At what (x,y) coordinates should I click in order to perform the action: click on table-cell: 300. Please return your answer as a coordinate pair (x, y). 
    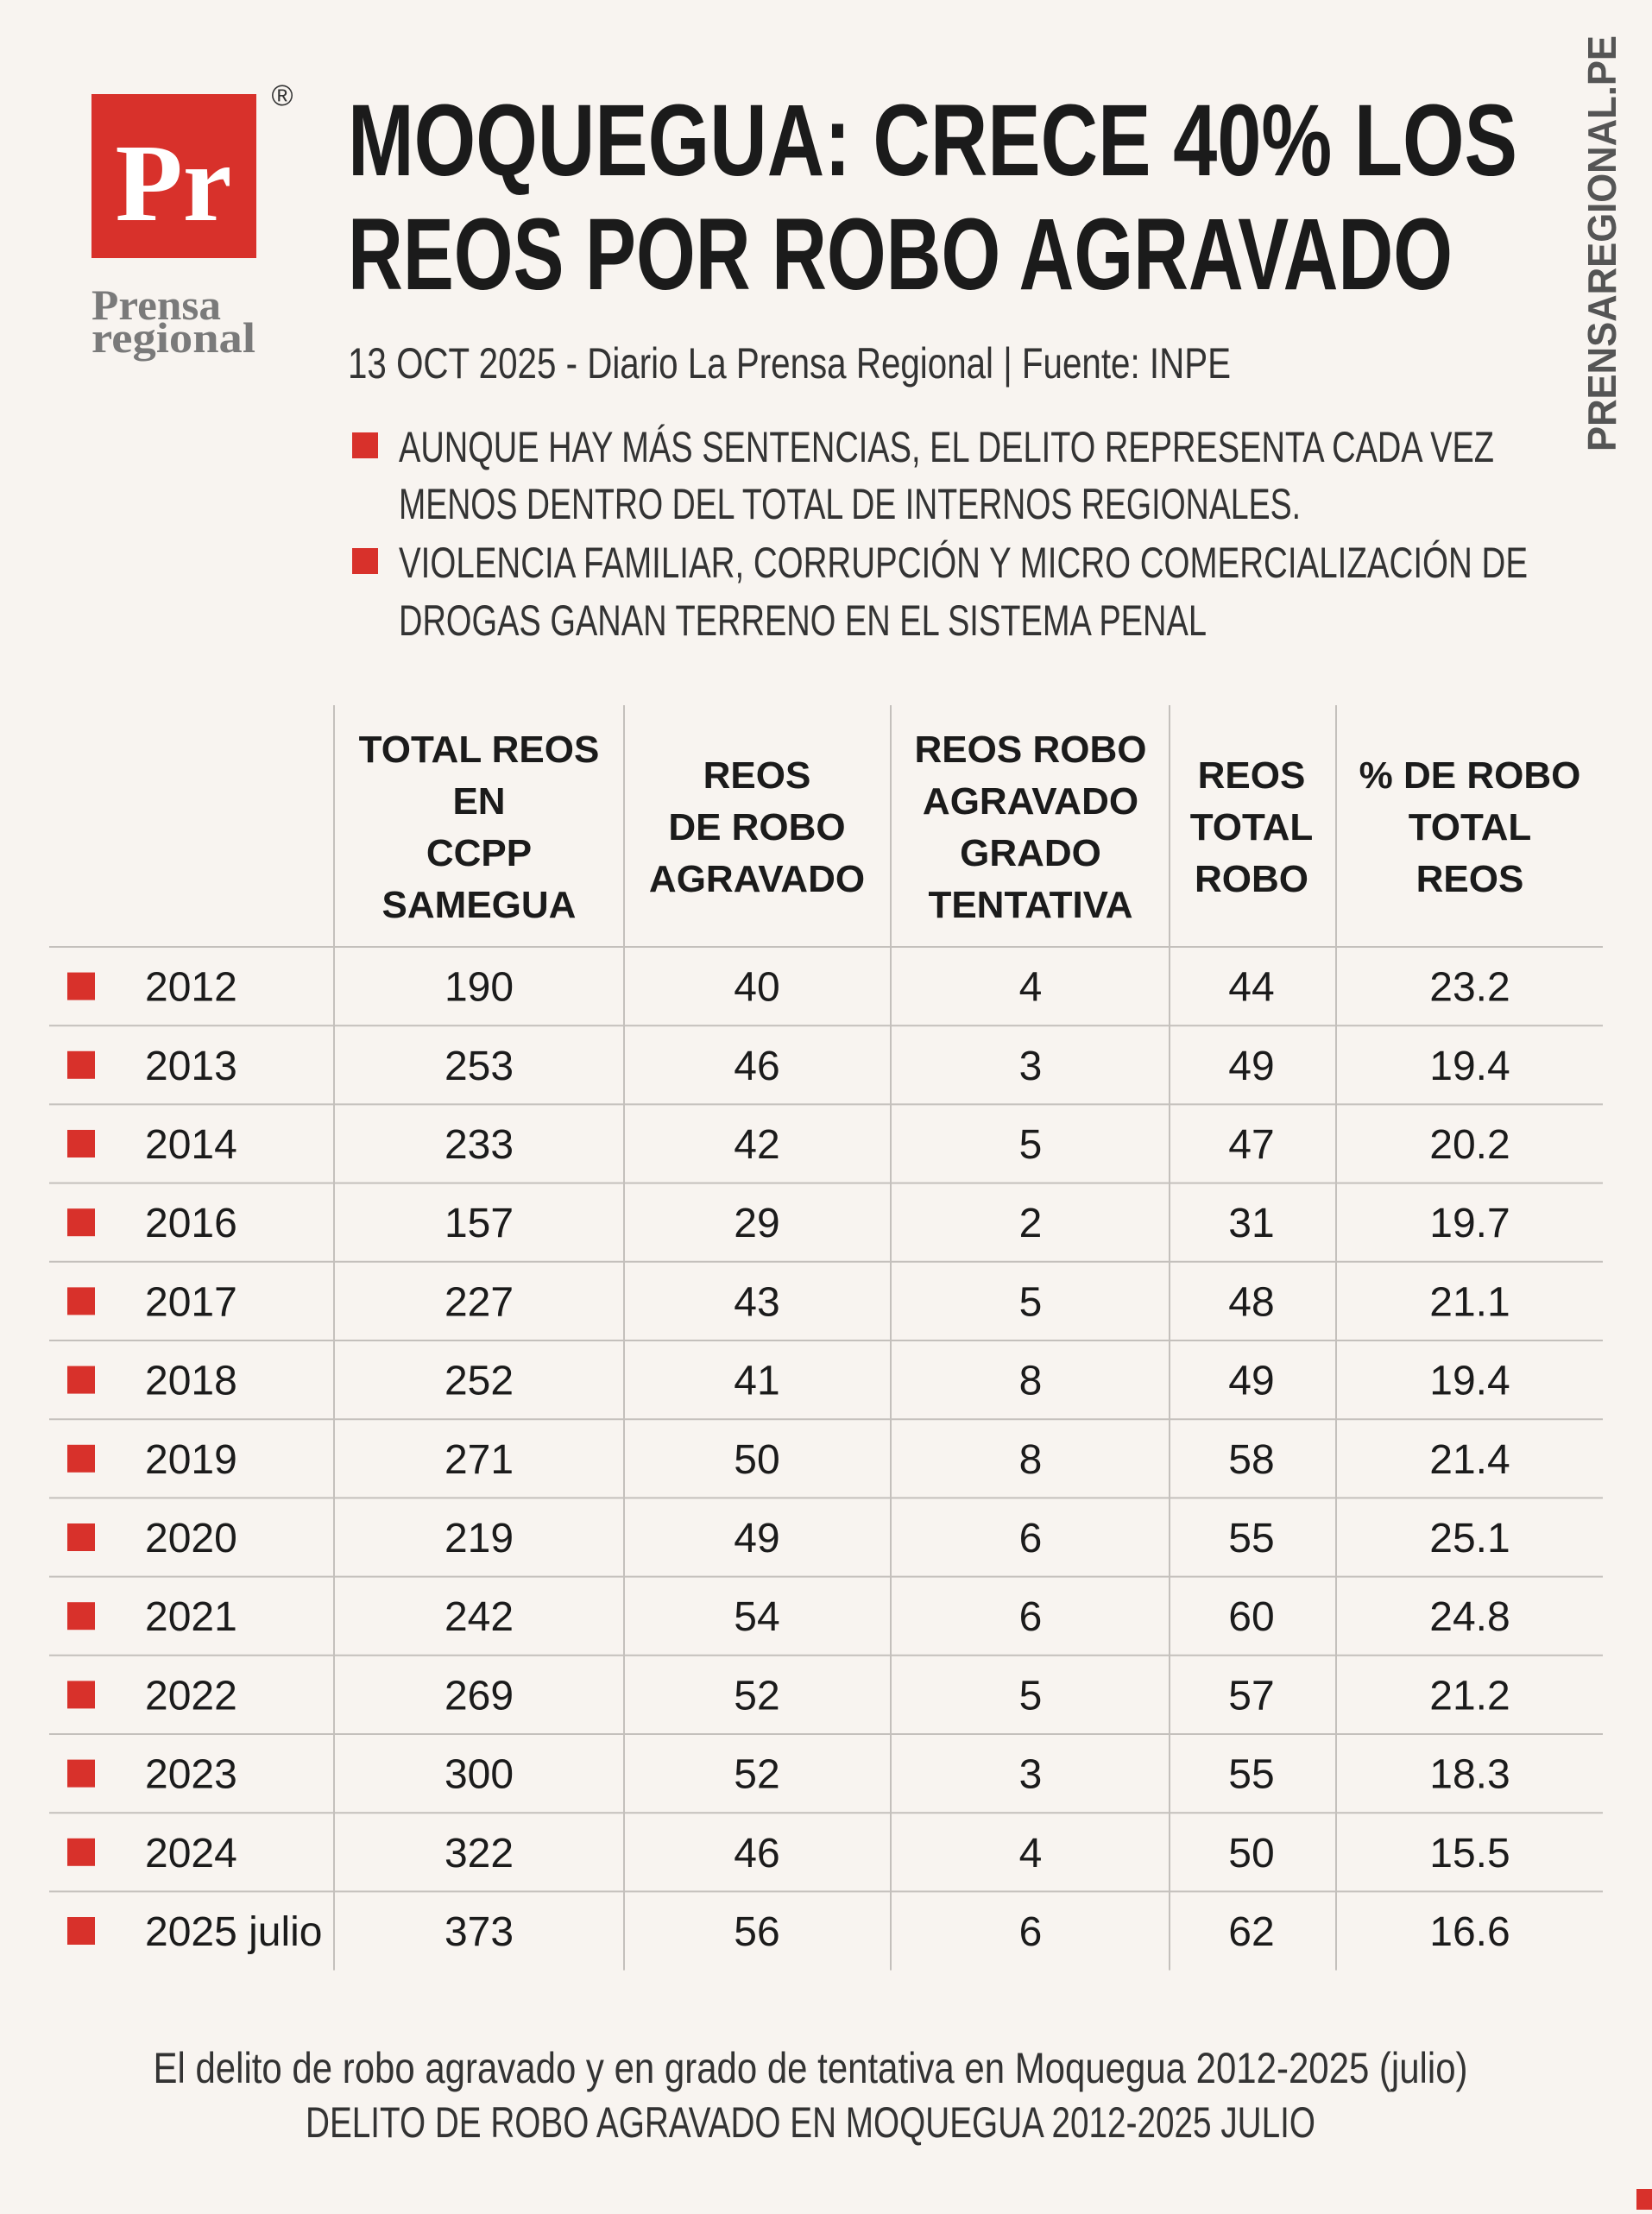
    Looking at the image, I should click on (479, 1775).